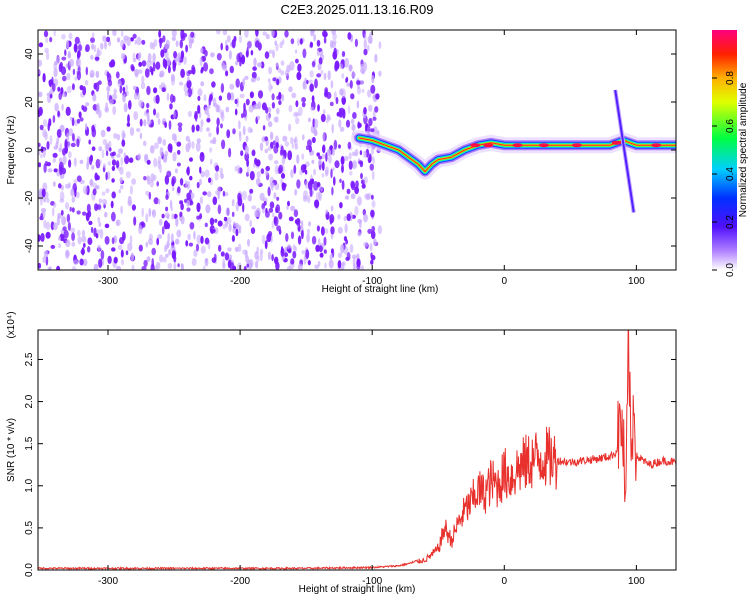  I want to click on y-tick-label: 1.5, so click(29, 443).